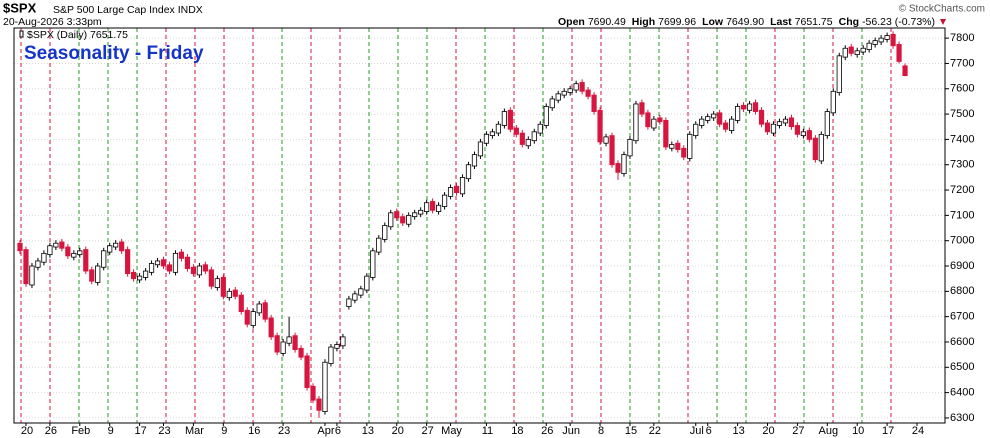 The width and height of the screenshot is (990, 438). What do you see at coordinates (888, 431) in the screenshot?
I see `x-tick-label: 17` at bounding box center [888, 431].